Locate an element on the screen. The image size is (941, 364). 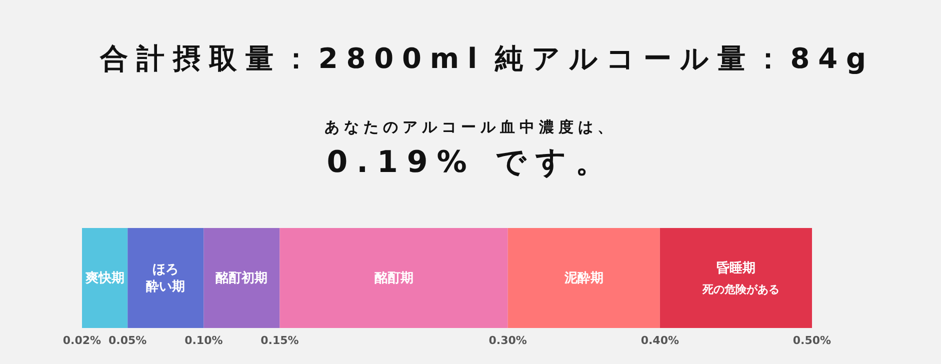
annotation: 死の危険がある is located at coordinates (740, 289).